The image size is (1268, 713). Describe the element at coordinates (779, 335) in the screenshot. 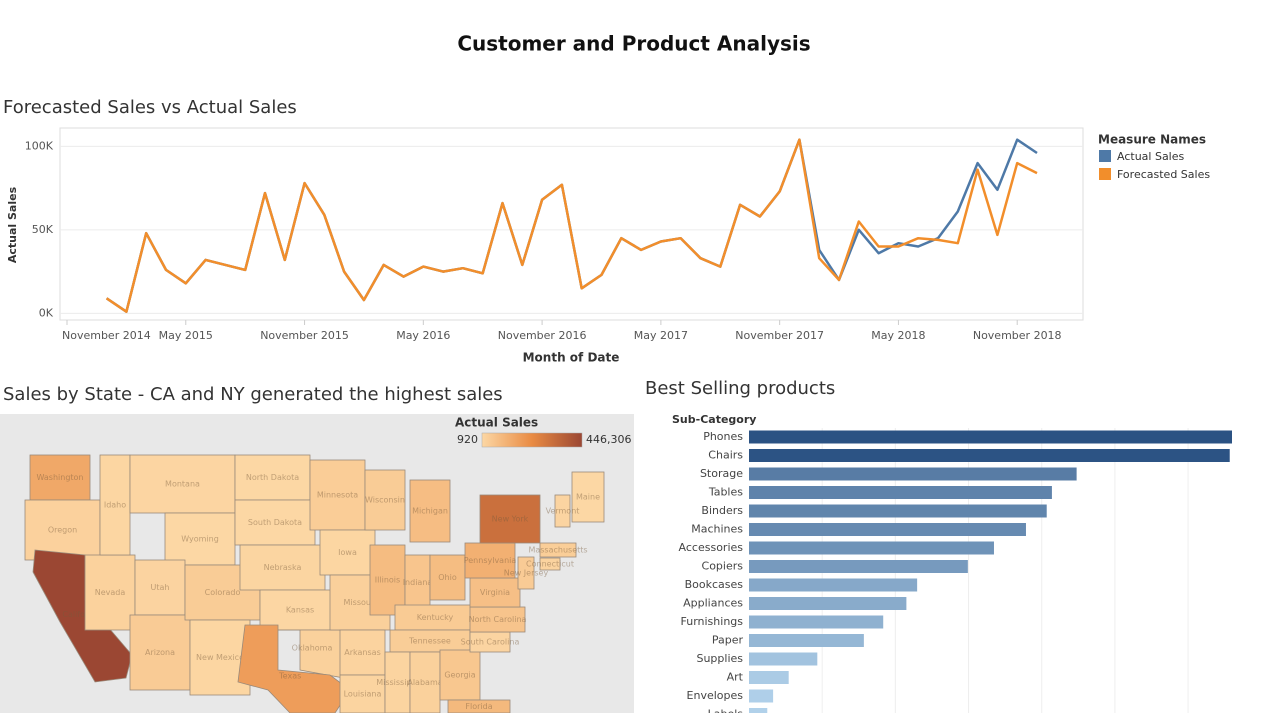

I see `x-tick-label: November 2017` at that location.